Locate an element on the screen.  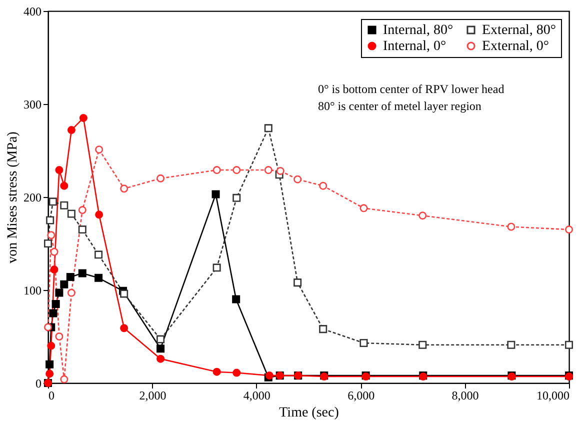
x-tick-label: 4,000 is located at coordinates (256, 395).